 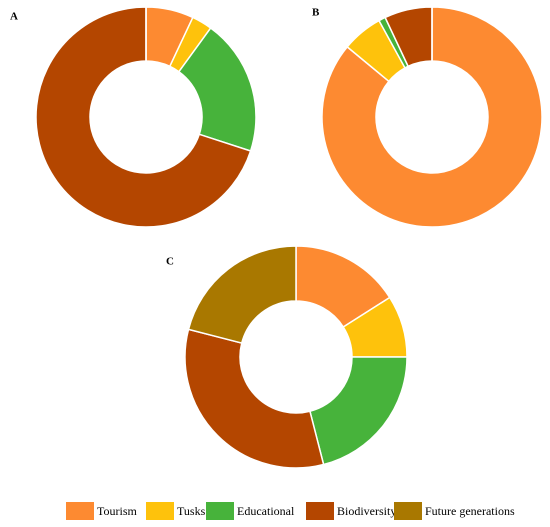 What do you see at coordinates (470, 511) in the screenshot?
I see `legend-label: Future generations` at bounding box center [470, 511].